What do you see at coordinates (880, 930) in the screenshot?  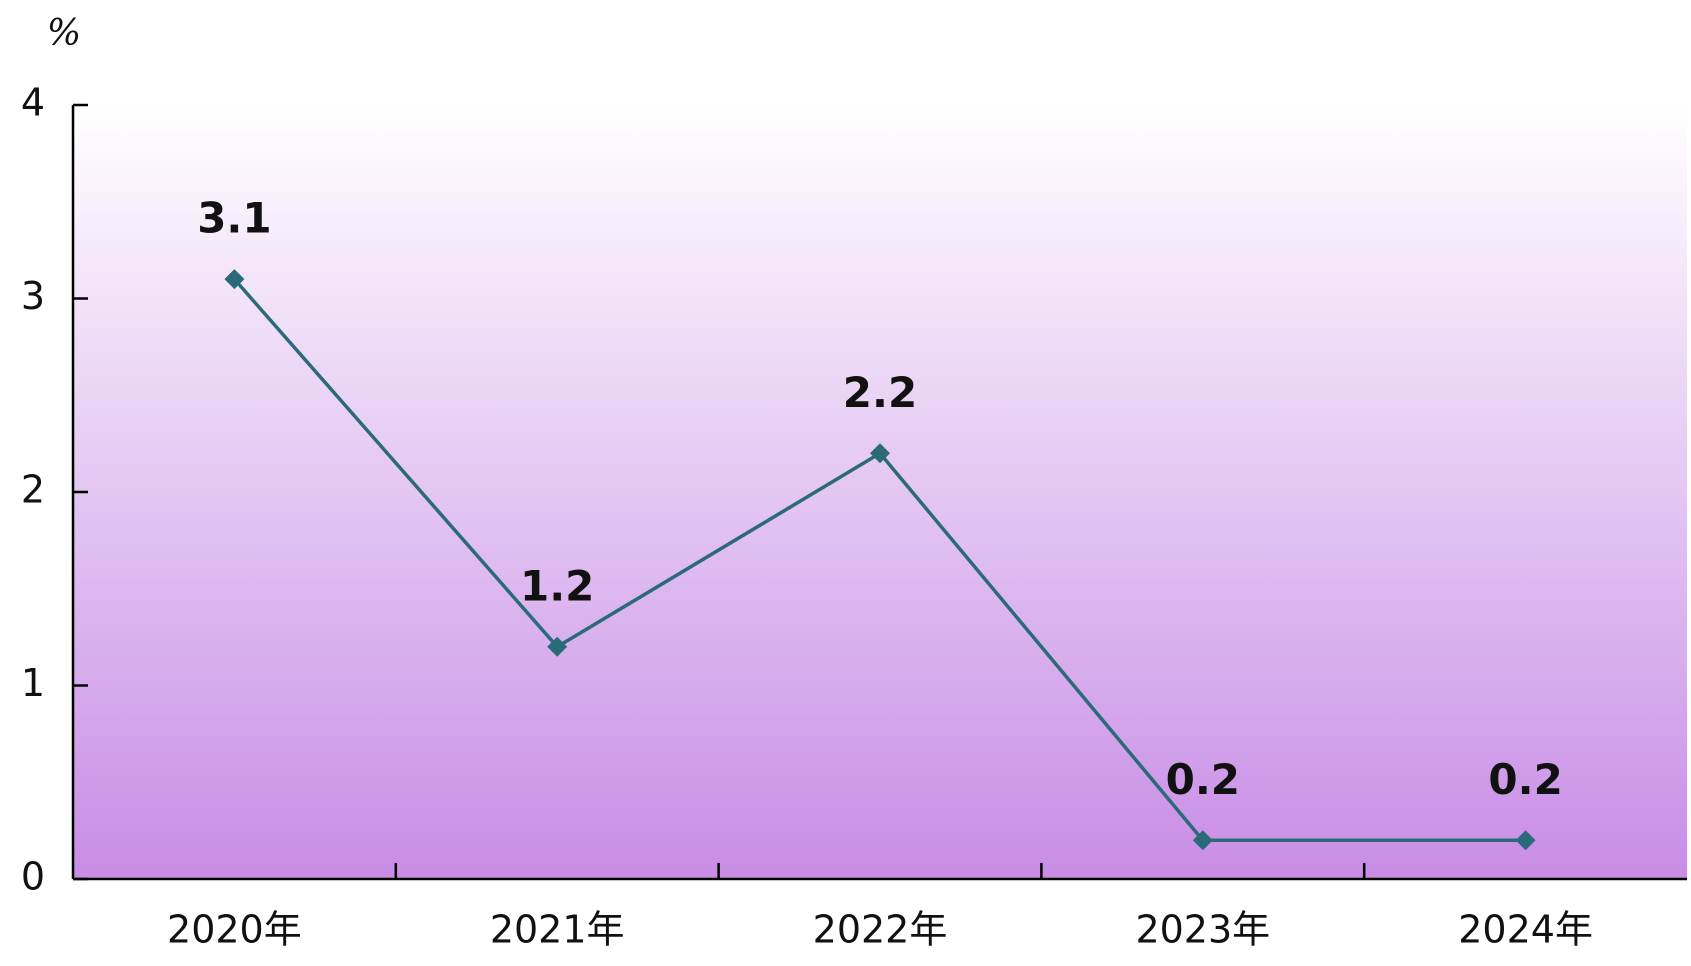 I see `x-tick-label: 2022年` at bounding box center [880, 930].